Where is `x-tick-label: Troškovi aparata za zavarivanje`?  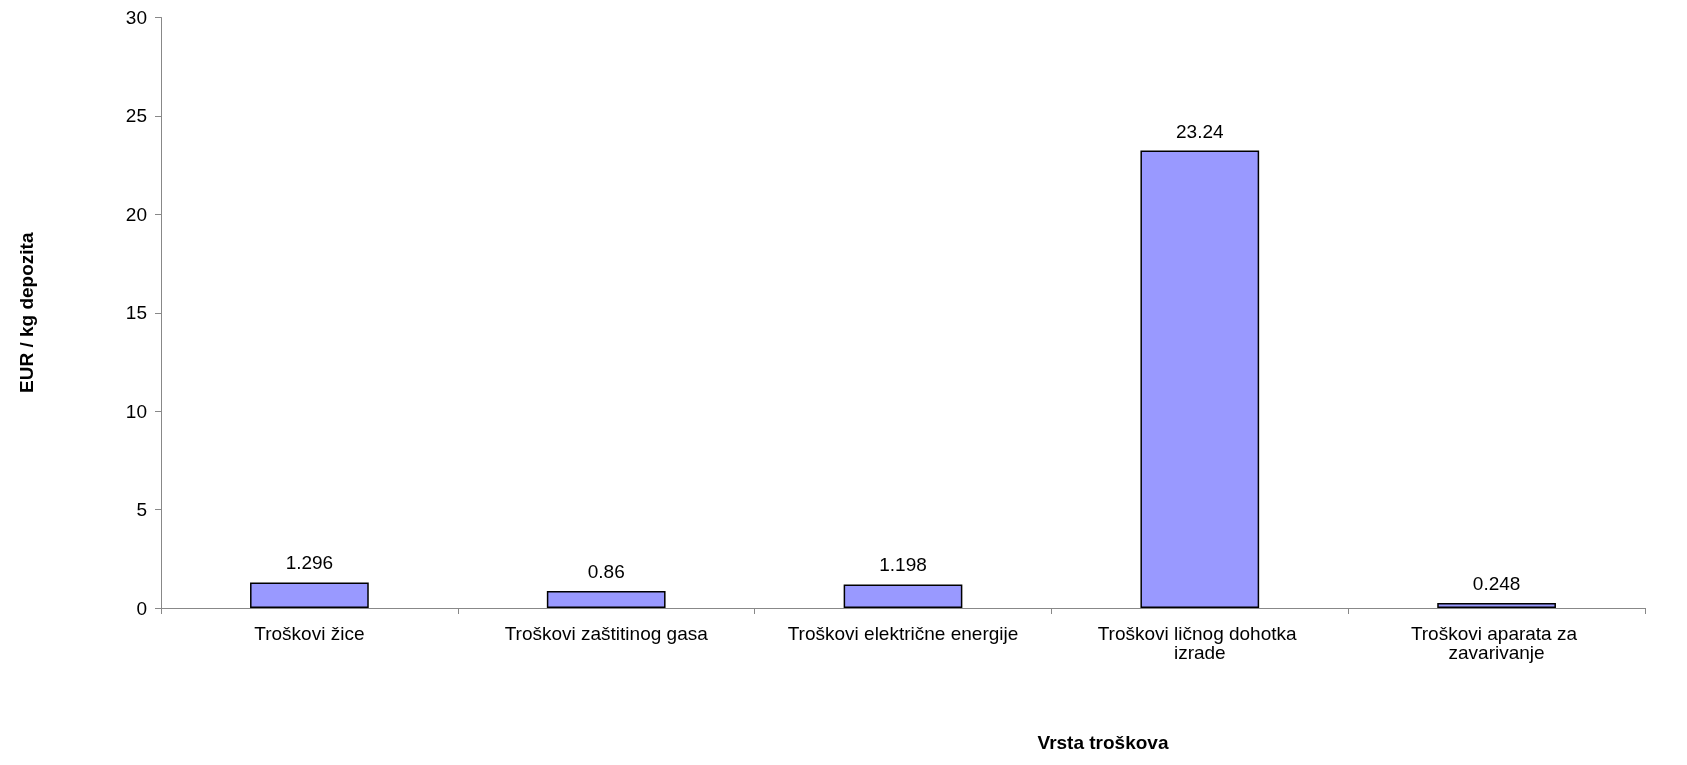 x-tick-label: Troškovi aparata za zavarivanje is located at coordinates (1496, 643).